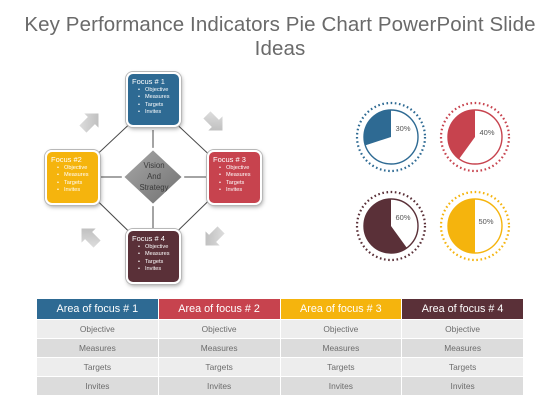  Describe the element at coordinates (213, 121) in the screenshot. I see `arrow-top-right` at that location.